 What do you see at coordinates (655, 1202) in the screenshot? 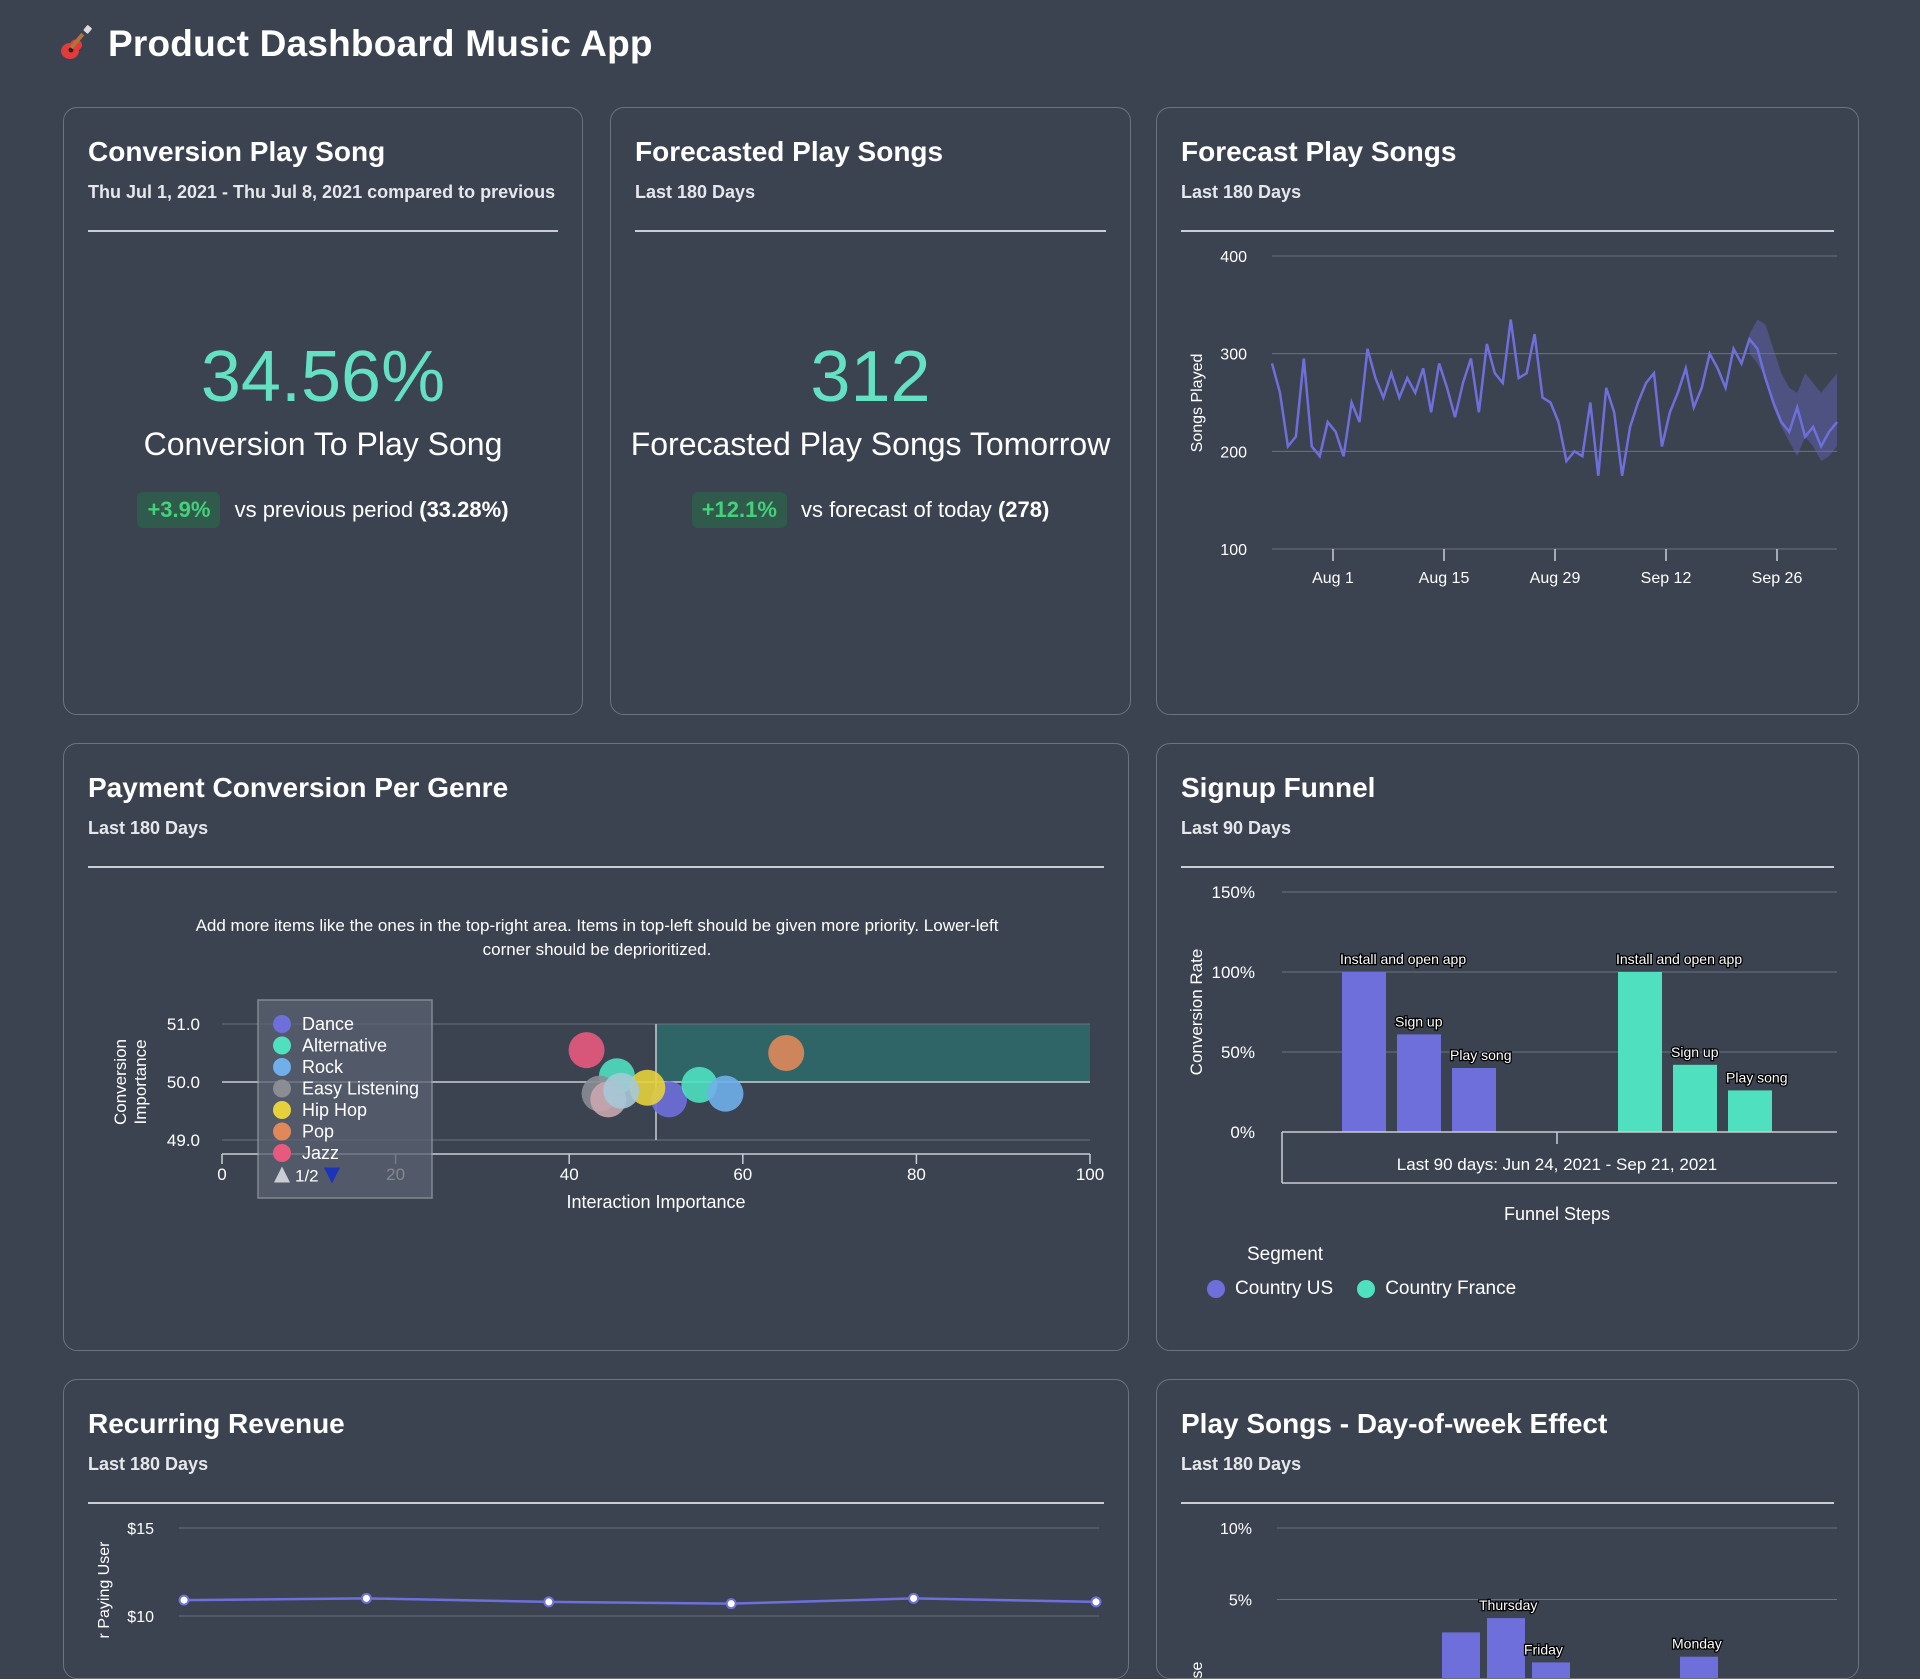
I see `x-axis-label: Interaction Importance` at bounding box center [655, 1202].